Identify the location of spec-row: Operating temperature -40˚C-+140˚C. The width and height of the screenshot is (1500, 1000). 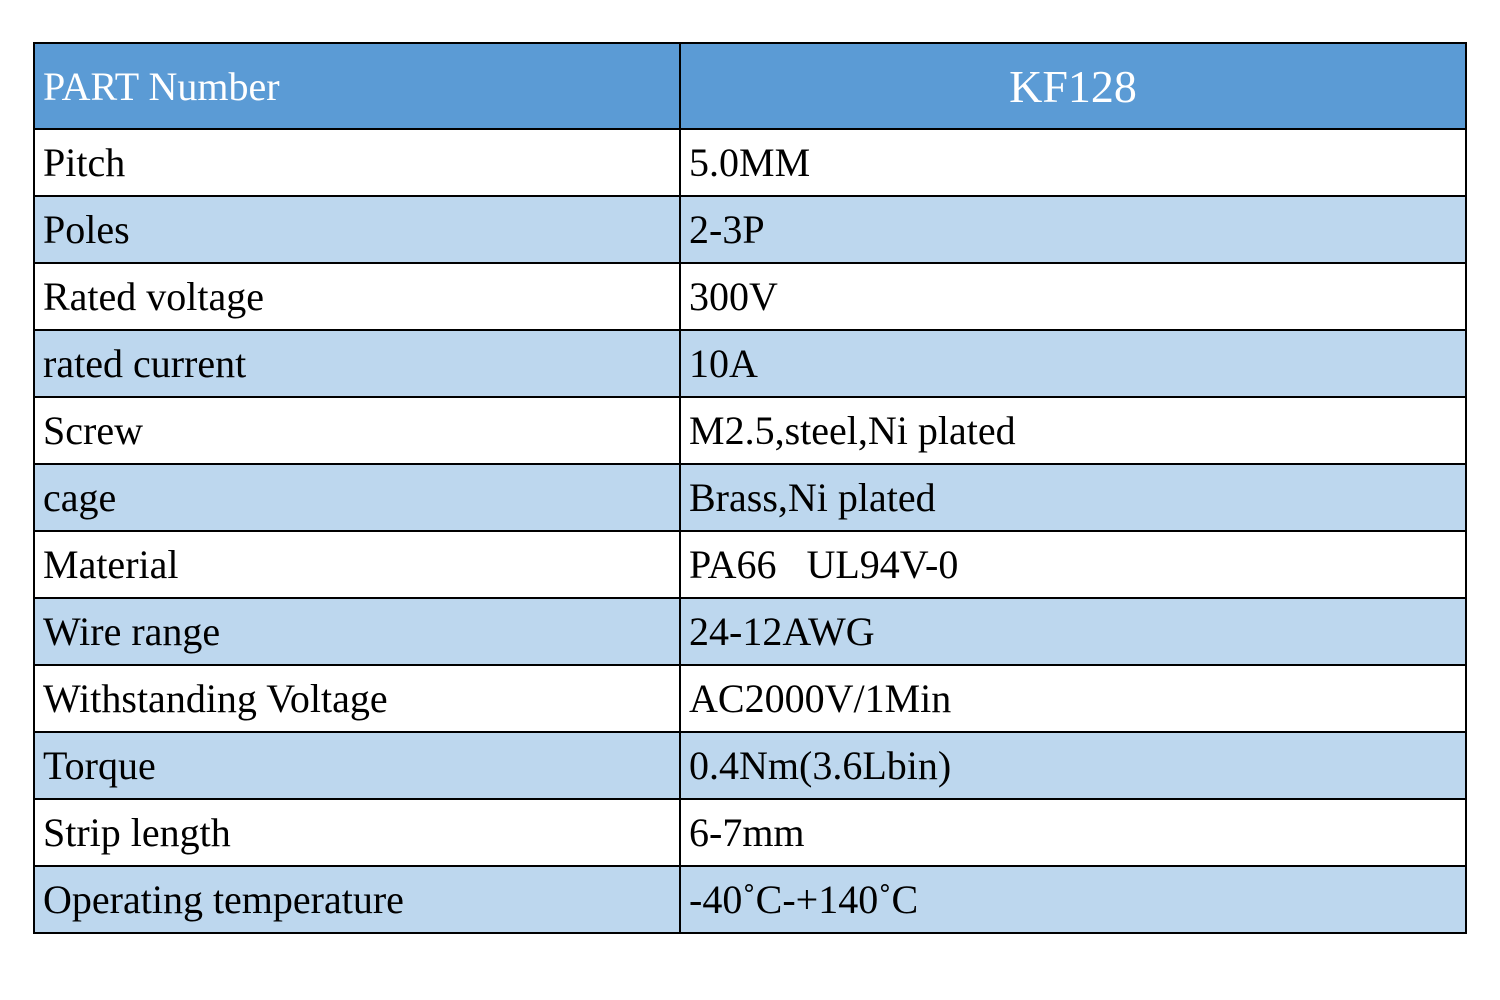
(750, 899).